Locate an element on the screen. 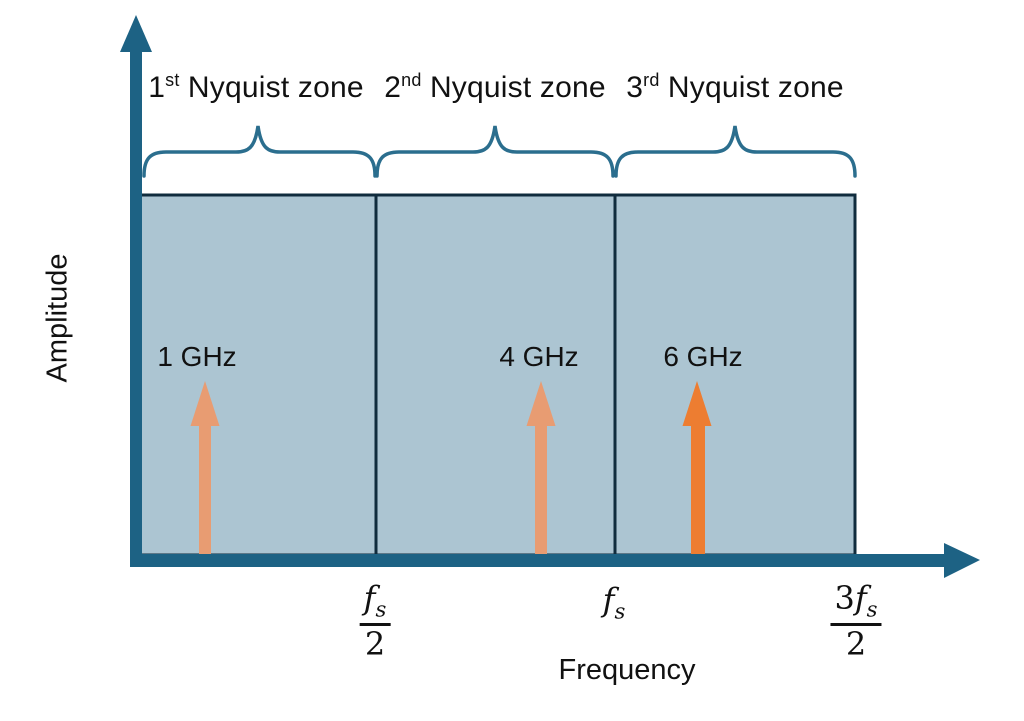 The image size is (1024, 721). zone-label-1st: 1st Nyquist zone is located at coordinates (256, 87).